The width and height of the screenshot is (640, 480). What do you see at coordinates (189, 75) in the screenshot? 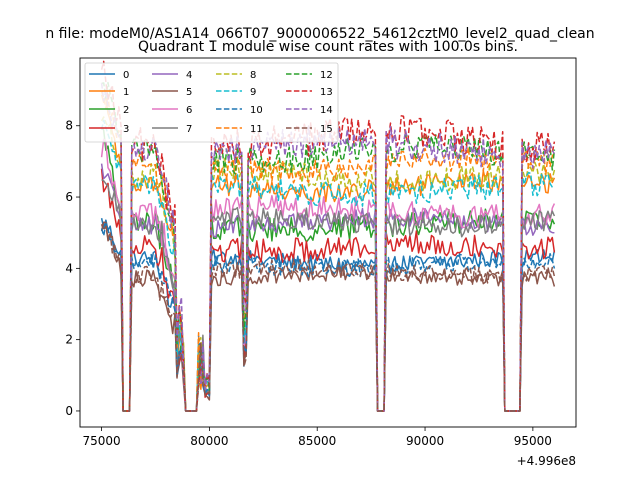
I see `legend-label-4: 4` at bounding box center [189, 75].